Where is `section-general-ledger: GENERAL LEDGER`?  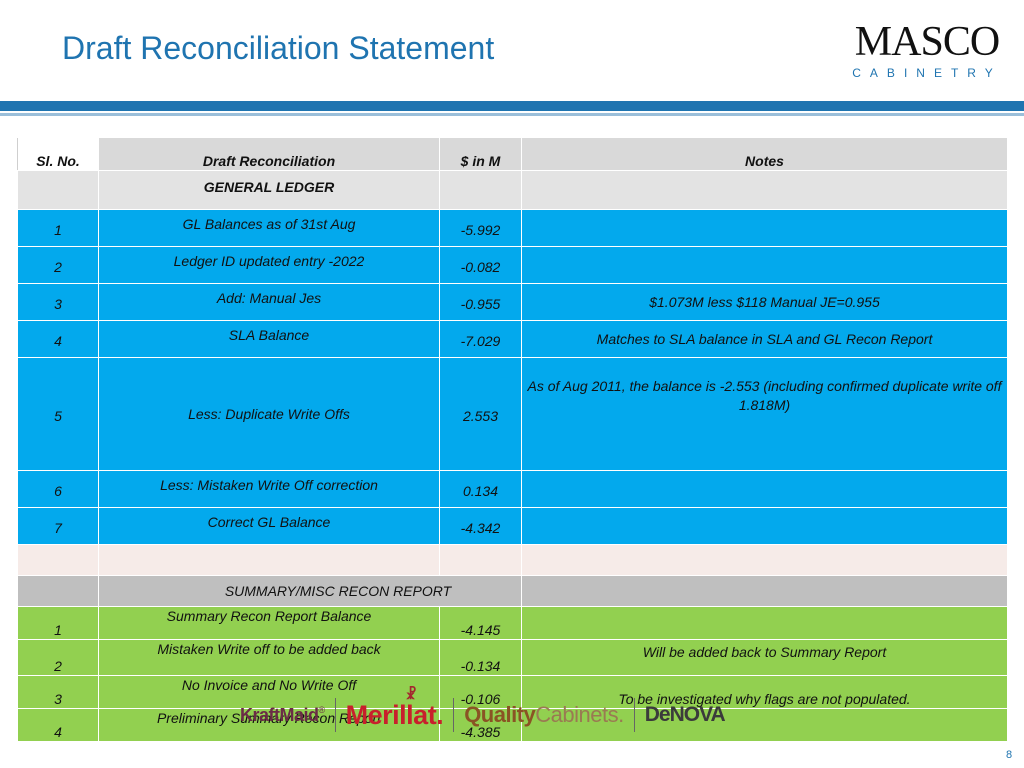
section-general-ledger: GENERAL LEDGER is located at coordinates (512, 190).